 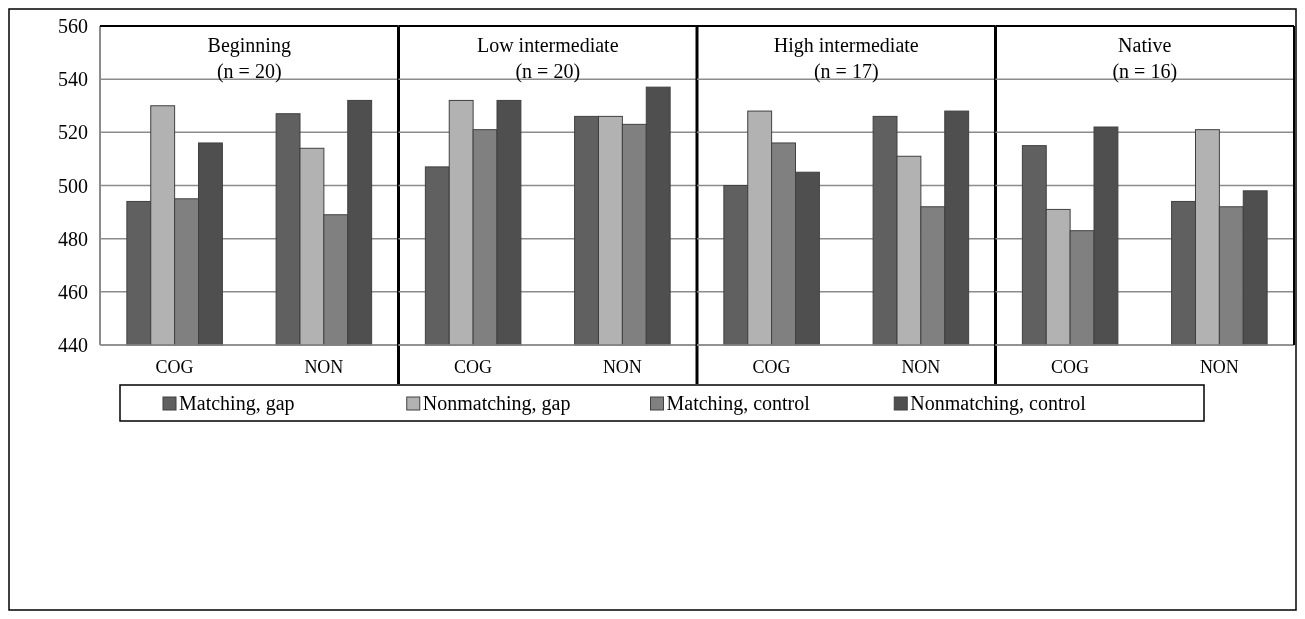 What do you see at coordinates (249, 45) in the screenshot?
I see `chart-title: Beginning` at bounding box center [249, 45].